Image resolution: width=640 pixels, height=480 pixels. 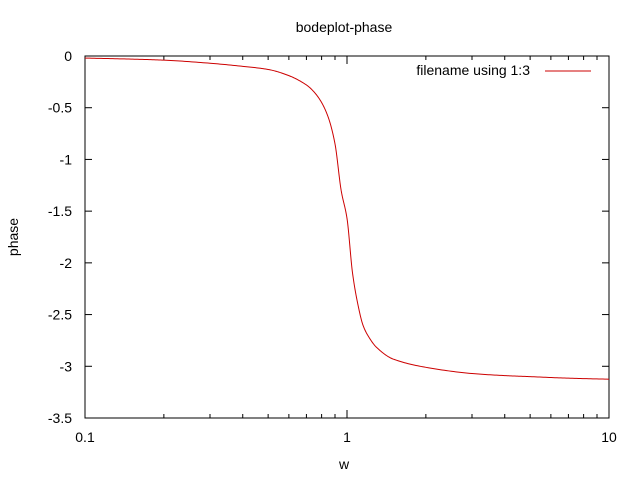 What do you see at coordinates (68, 56) in the screenshot?
I see `y-tick-label: 0` at bounding box center [68, 56].